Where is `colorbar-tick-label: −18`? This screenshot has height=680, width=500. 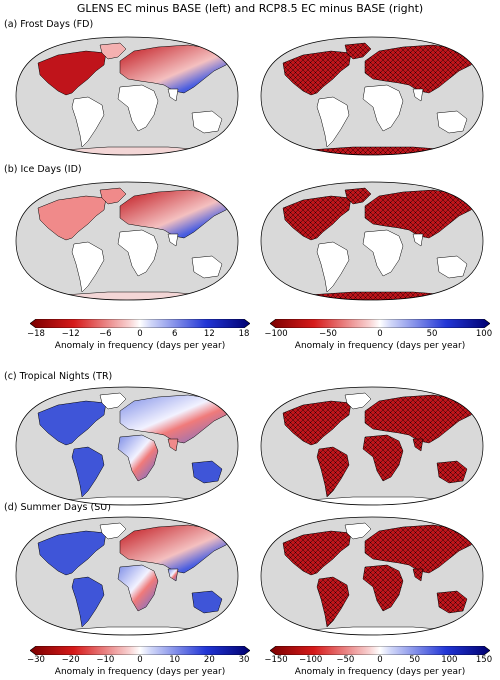 colorbar-tick-label: −18 is located at coordinates (36, 334).